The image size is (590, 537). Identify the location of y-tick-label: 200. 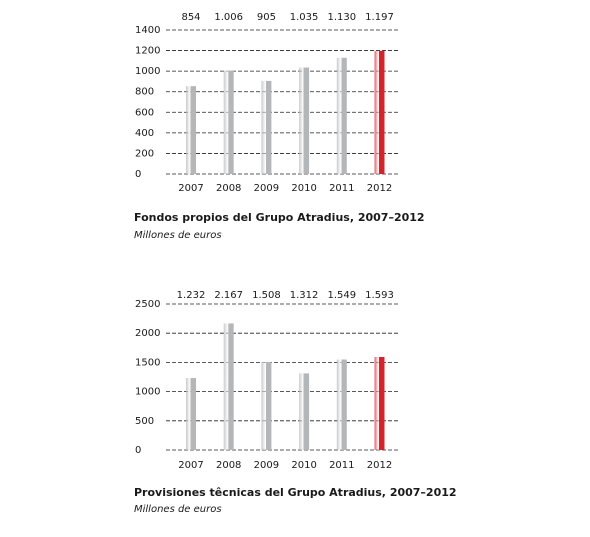
(144, 153).